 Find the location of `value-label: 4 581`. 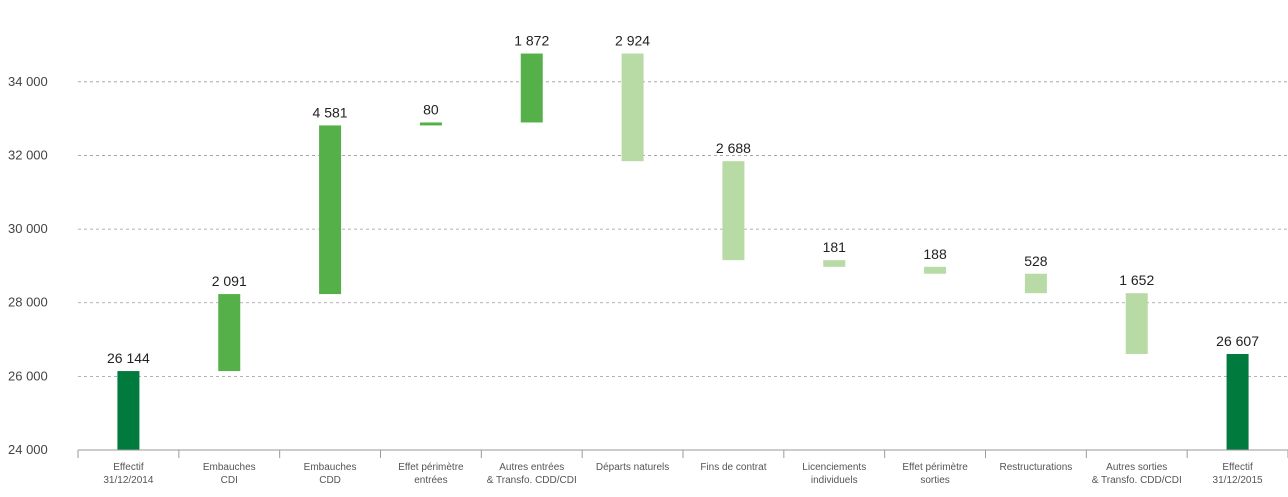

value-label: 4 581 is located at coordinates (330, 112).